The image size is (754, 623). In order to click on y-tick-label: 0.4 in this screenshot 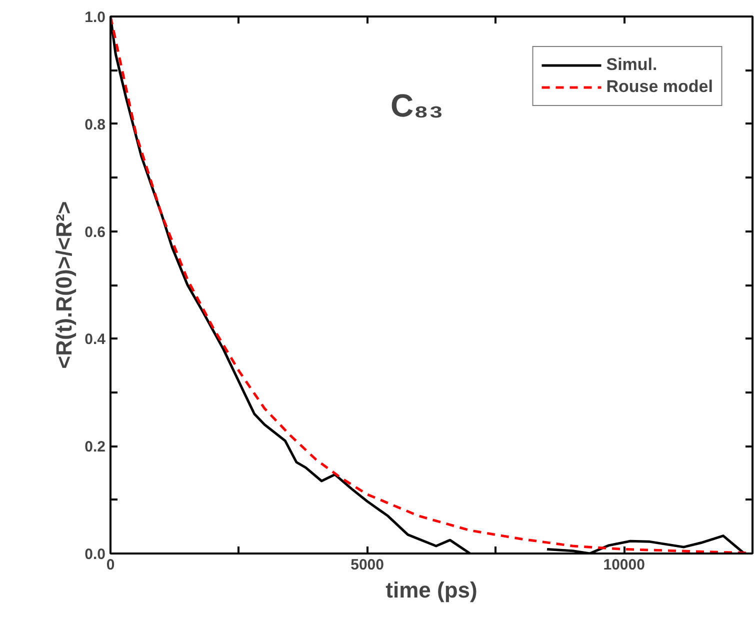, I will do `click(95, 339)`.